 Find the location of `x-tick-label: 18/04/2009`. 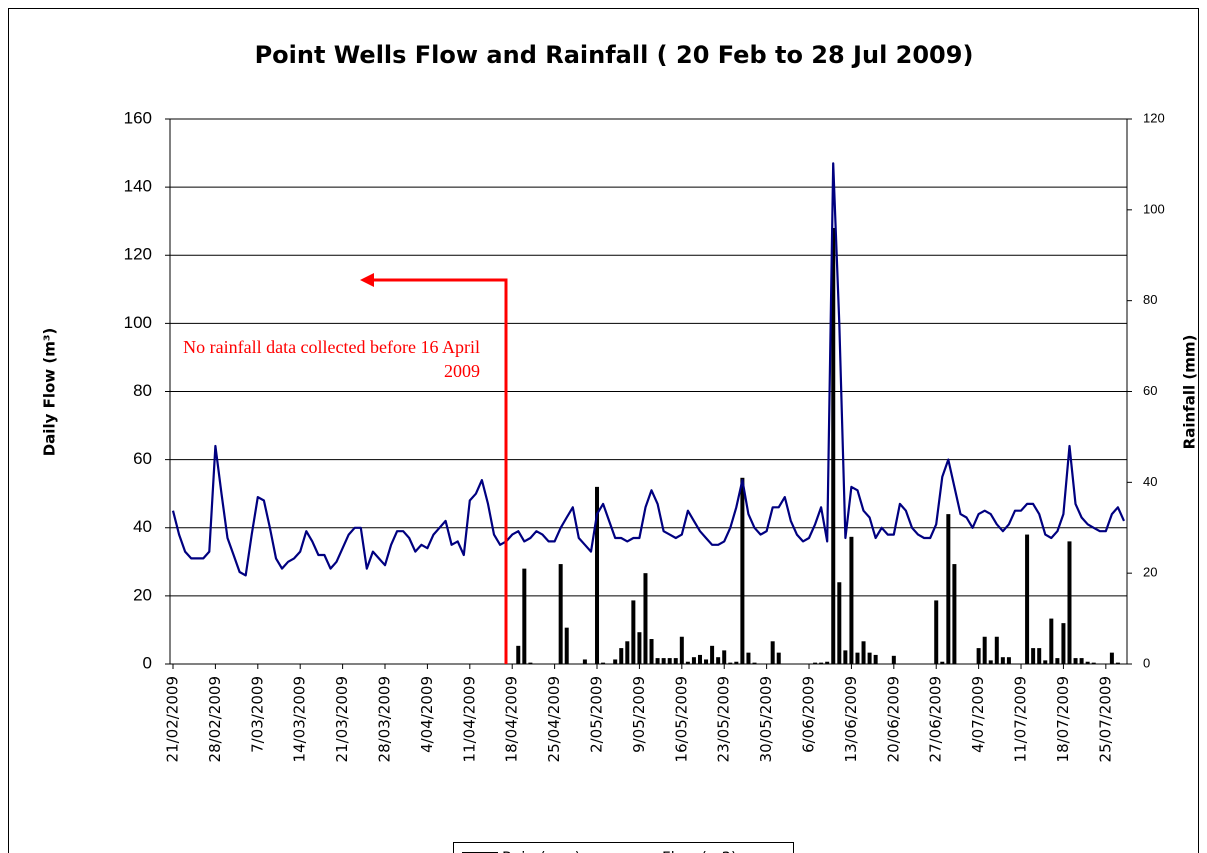

x-tick-label: 18/04/2009 is located at coordinates (512, 719).